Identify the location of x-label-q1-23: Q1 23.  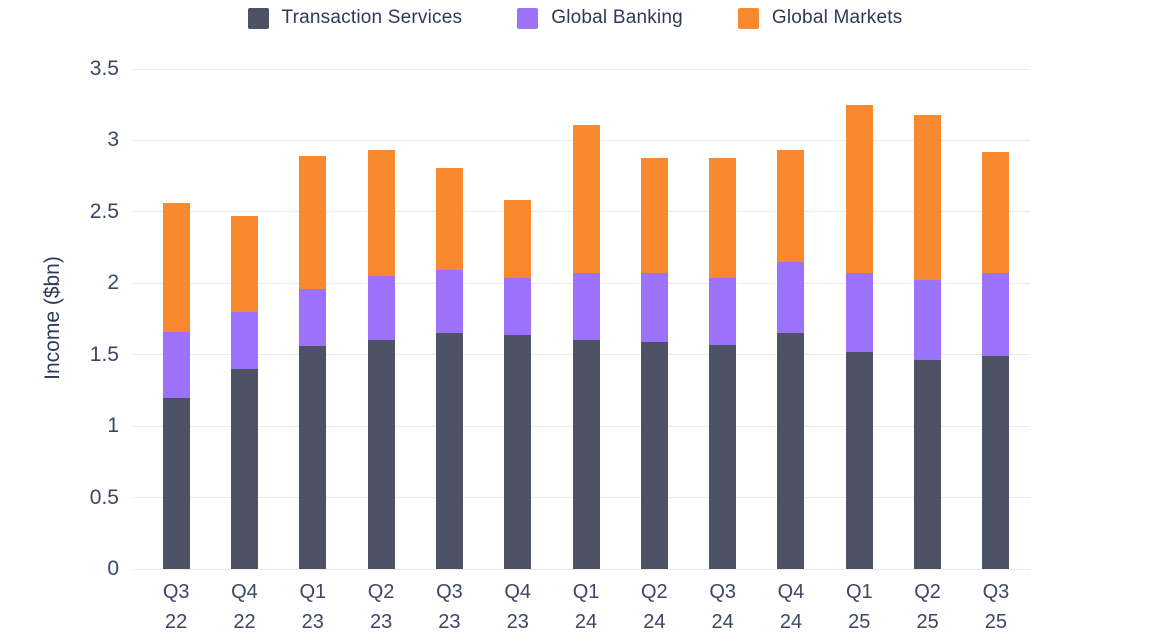
(313, 607).